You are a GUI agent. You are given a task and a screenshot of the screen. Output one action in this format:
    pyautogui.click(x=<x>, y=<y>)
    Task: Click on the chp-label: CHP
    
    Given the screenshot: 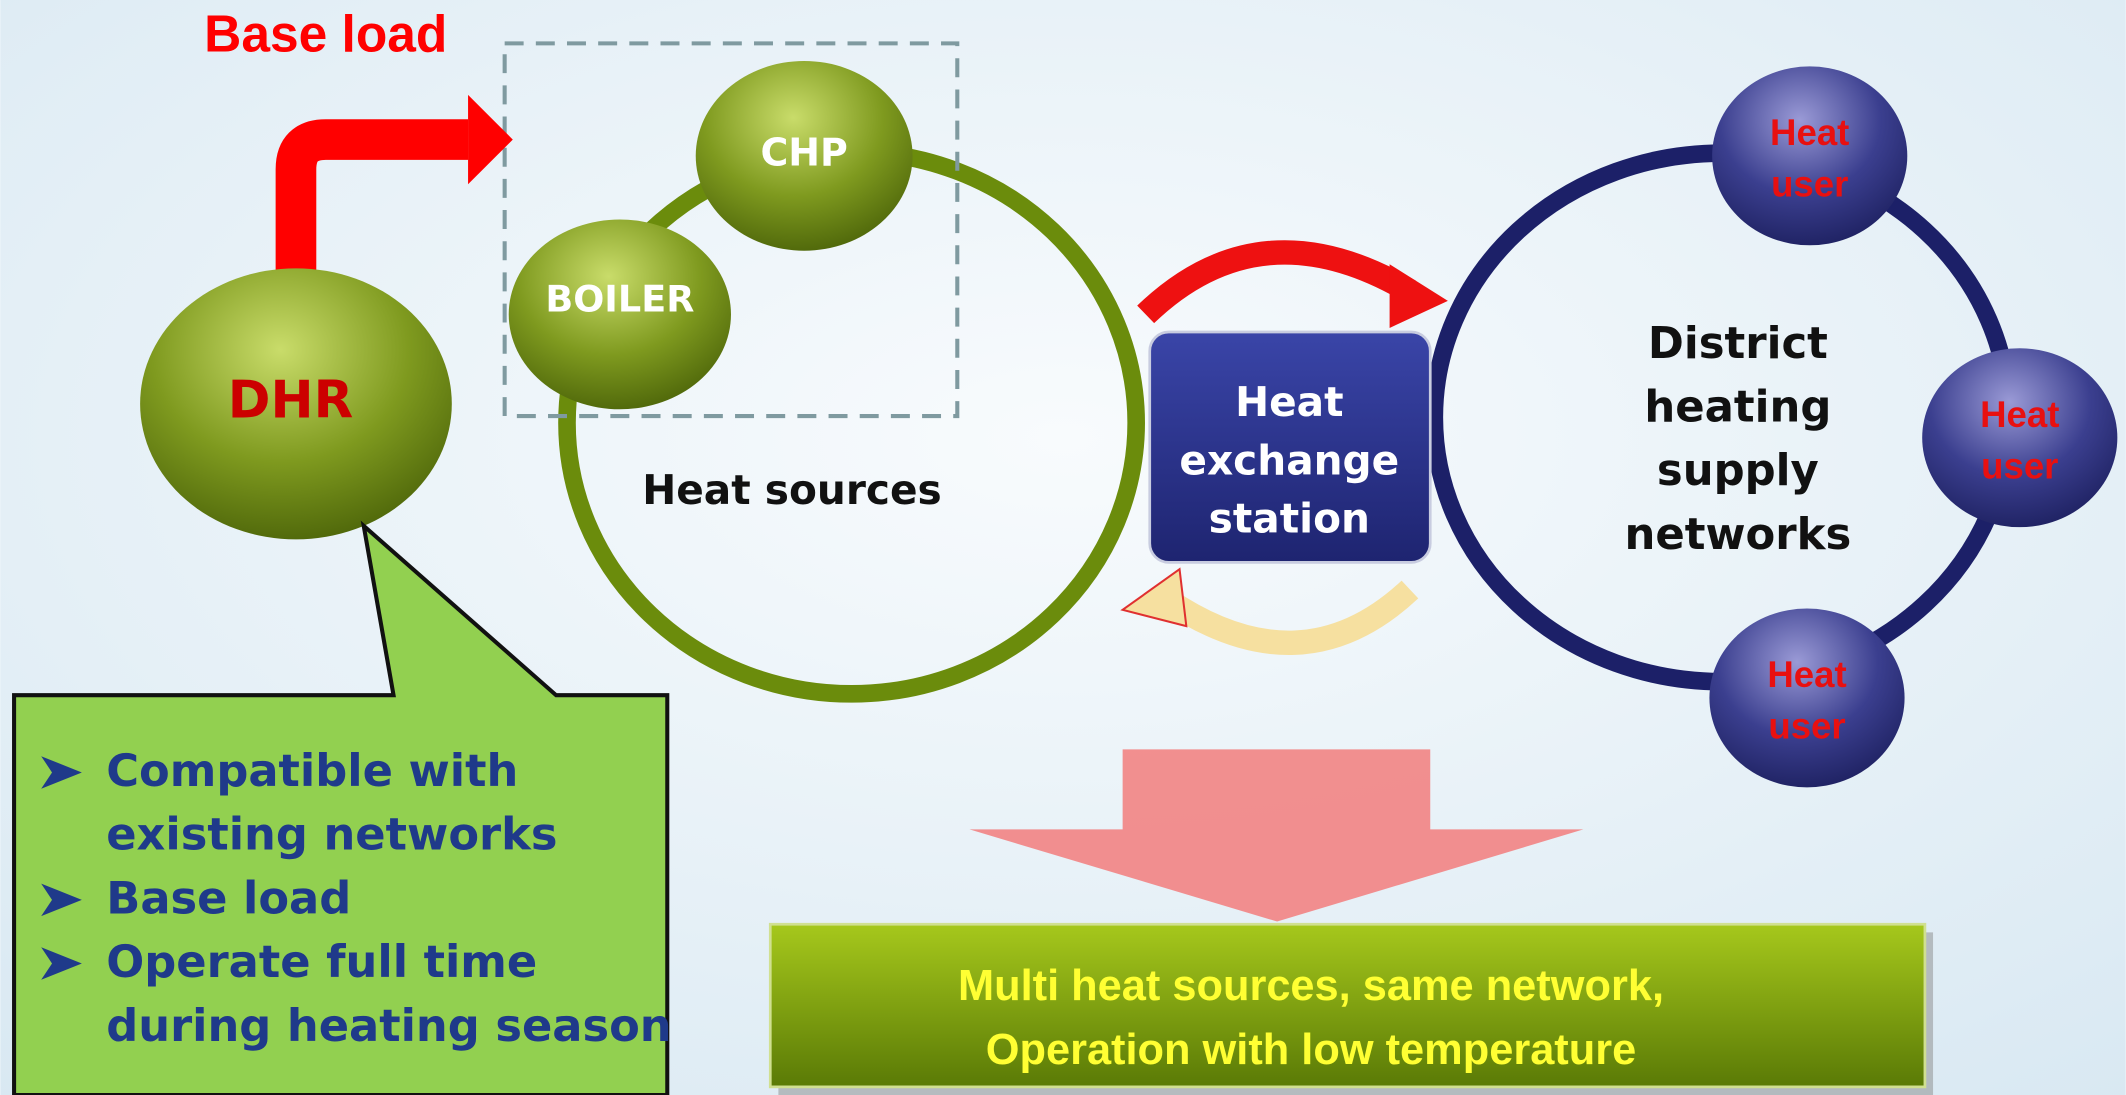 What is the action you would take?
    pyautogui.click(x=803, y=152)
    